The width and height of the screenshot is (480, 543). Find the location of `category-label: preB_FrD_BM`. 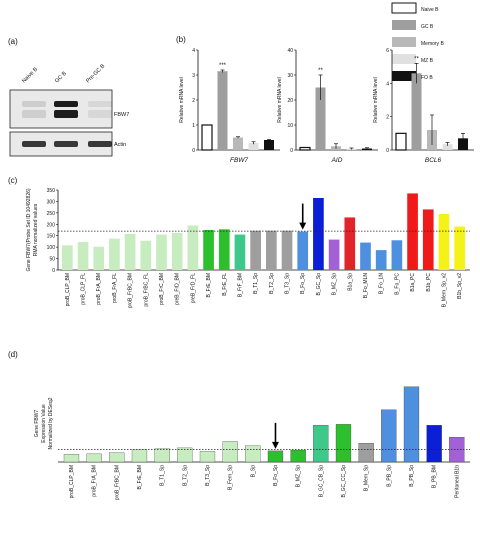

category-label: preB_FrD_BM is located at coordinates (178, 289).